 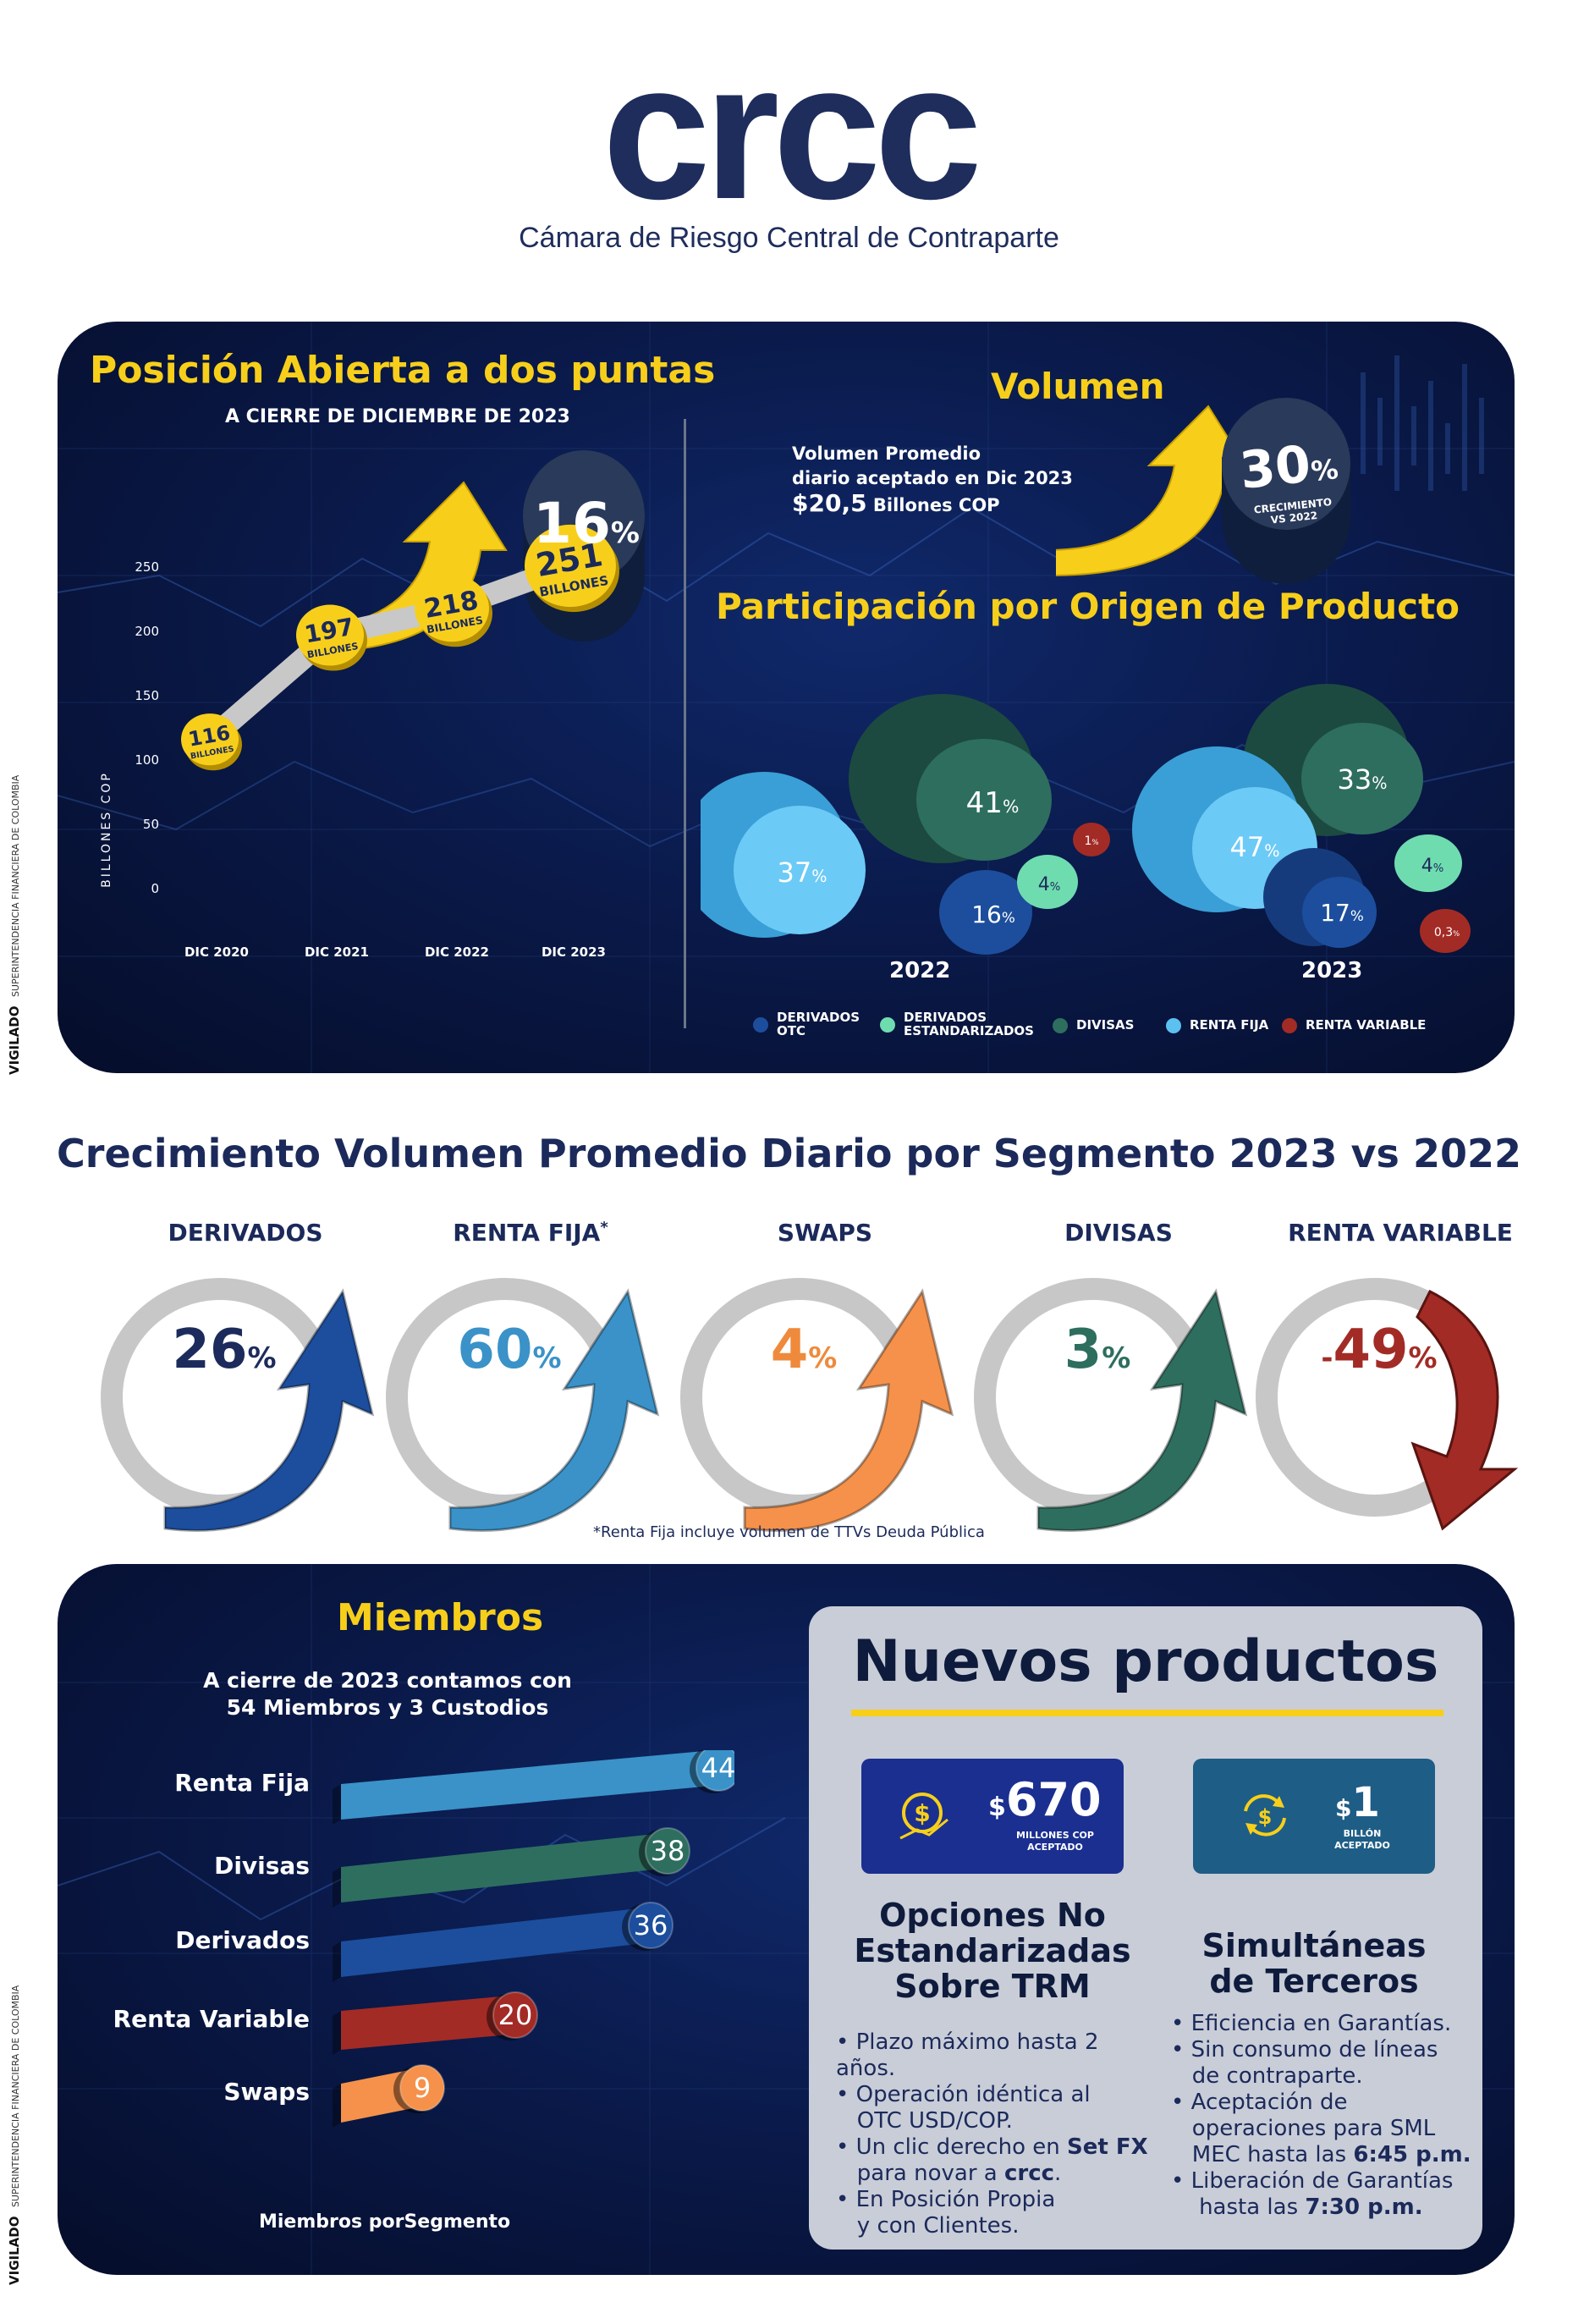 What do you see at coordinates (717, 1768) in the screenshot?
I see `member-bar-value: 44` at bounding box center [717, 1768].